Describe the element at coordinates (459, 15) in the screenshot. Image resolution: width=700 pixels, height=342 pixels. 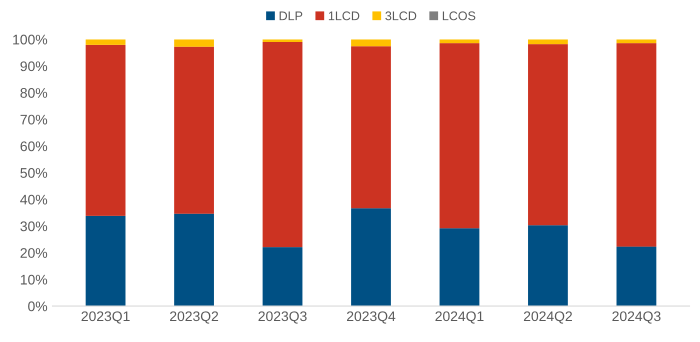
I see `legend-label: LCOS` at that location.